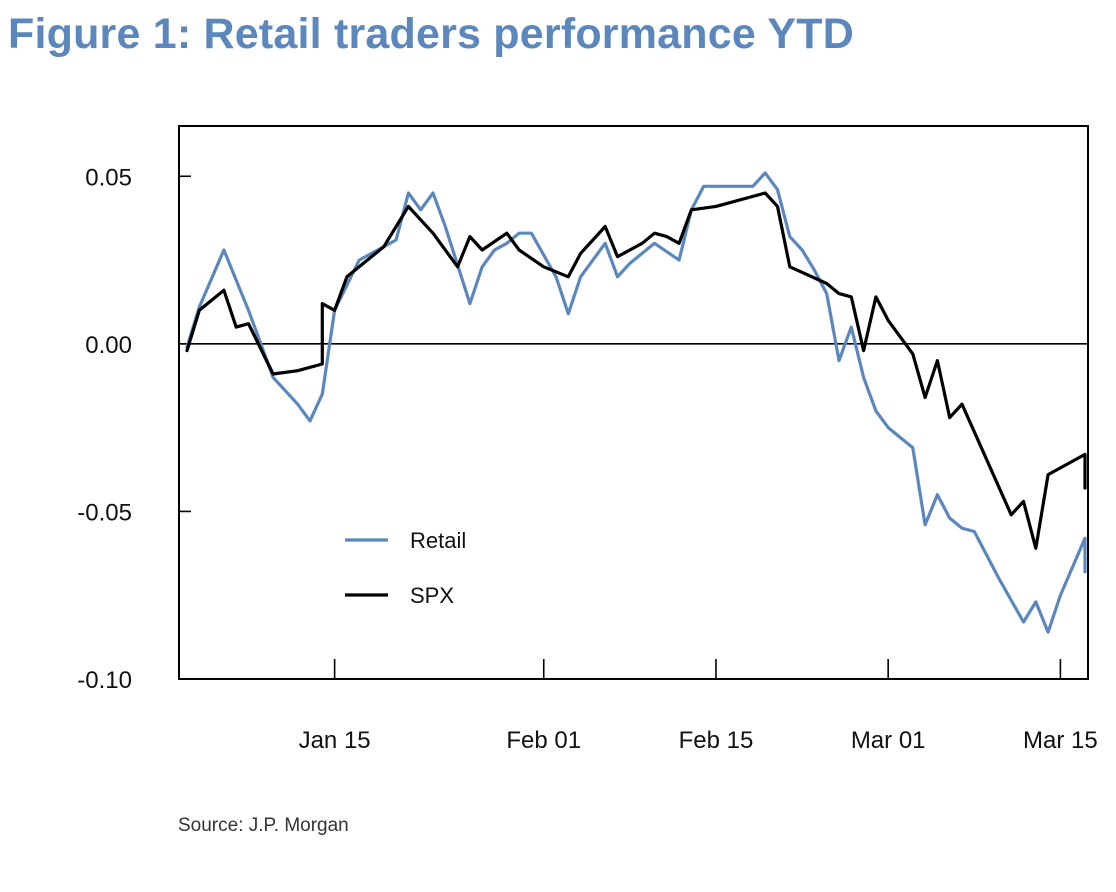 This screenshot has width=1116, height=892. I want to click on y-tick-label: 0.00, so click(108, 345).